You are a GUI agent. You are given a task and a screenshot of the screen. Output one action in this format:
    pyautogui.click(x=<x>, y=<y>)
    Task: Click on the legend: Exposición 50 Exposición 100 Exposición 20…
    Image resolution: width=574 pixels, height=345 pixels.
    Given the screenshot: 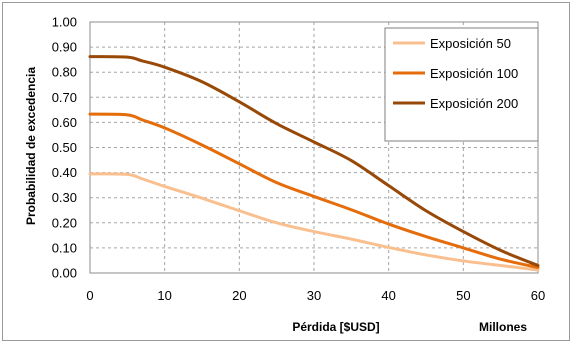 What is the action you would take?
    pyautogui.click(x=461, y=84)
    